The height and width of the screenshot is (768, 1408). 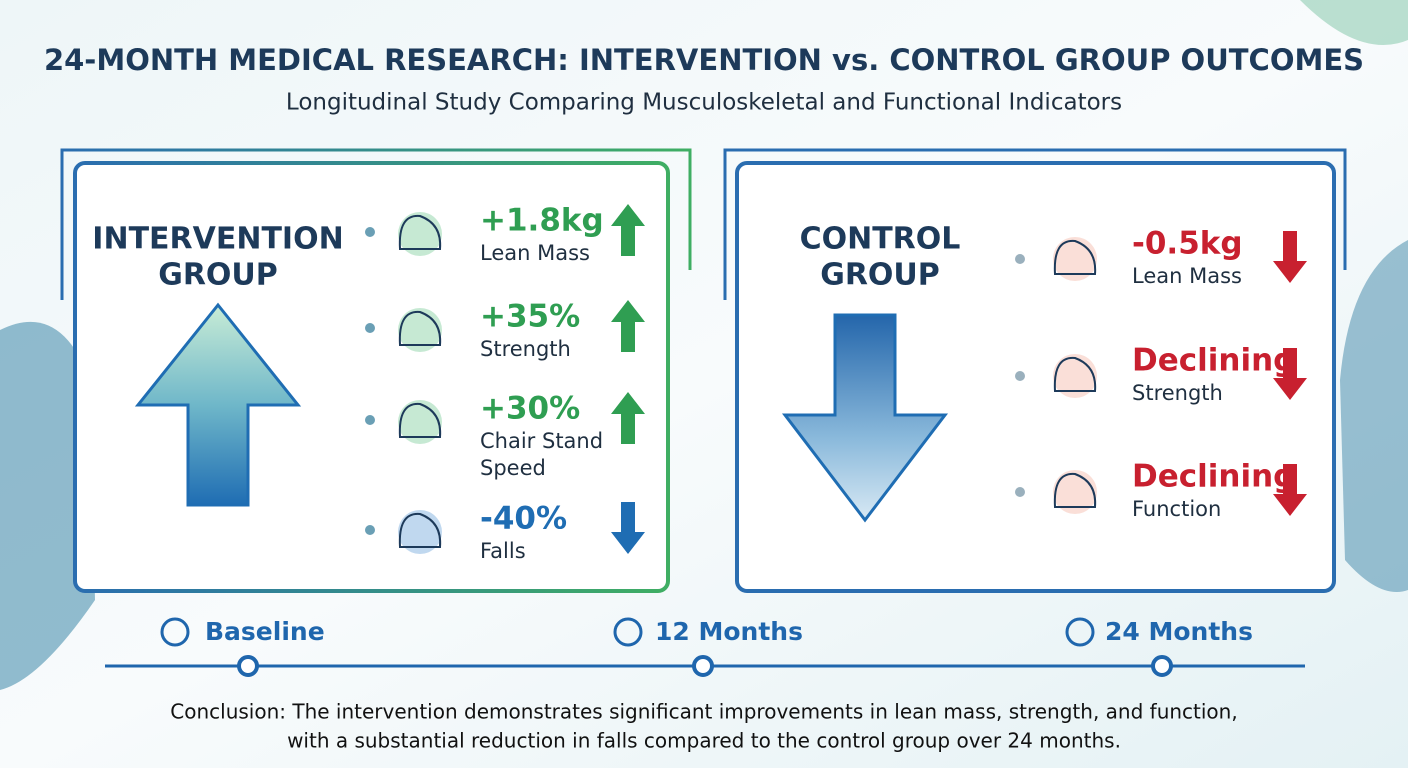 I want to click on panel-title: INTERVENTION, so click(x=217, y=239).